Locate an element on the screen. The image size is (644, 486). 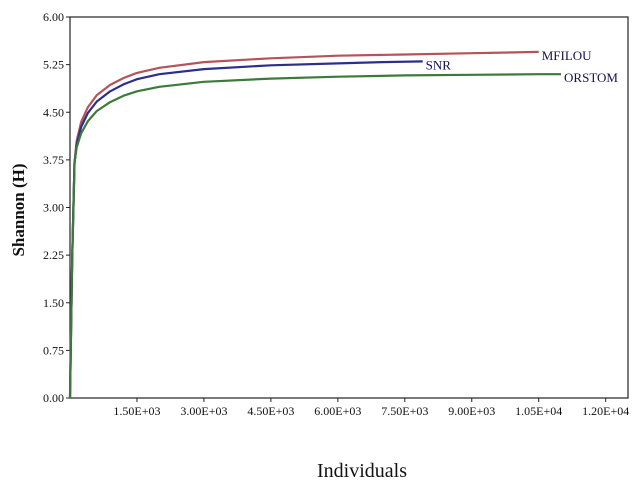
x-tick-label: 6.00E+03 is located at coordinates (337, 411).